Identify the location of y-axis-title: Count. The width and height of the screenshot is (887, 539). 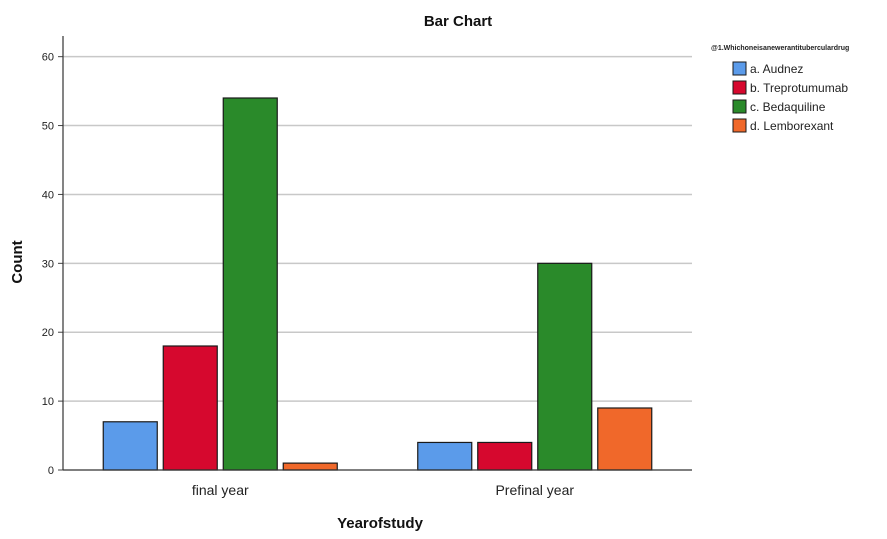
(17, 261).